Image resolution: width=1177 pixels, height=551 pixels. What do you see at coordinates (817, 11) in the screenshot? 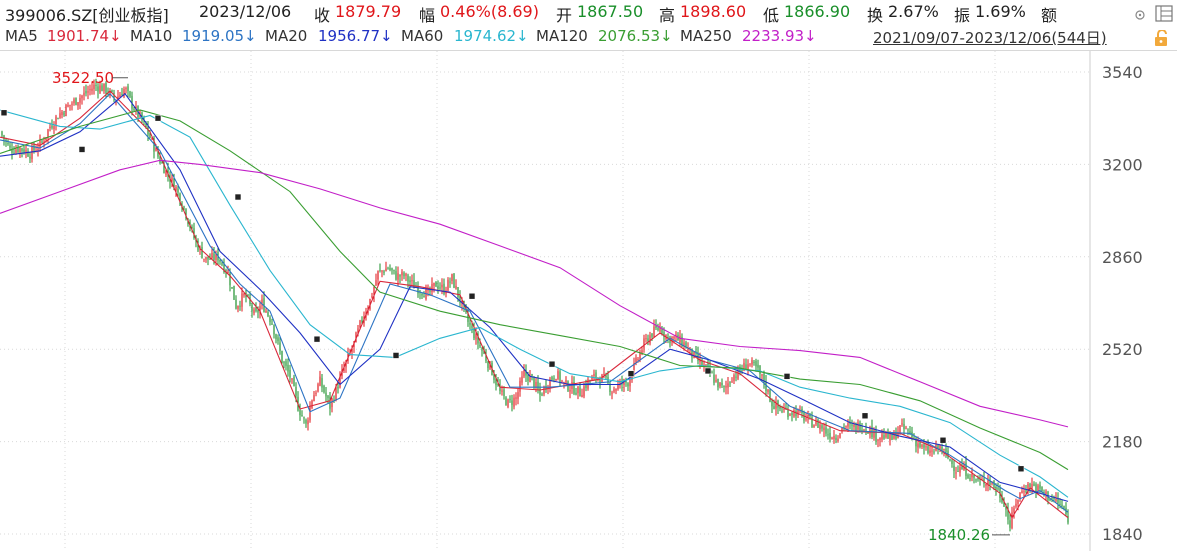
I see `low-value: 1866.90` at bounding box center [817, 11].